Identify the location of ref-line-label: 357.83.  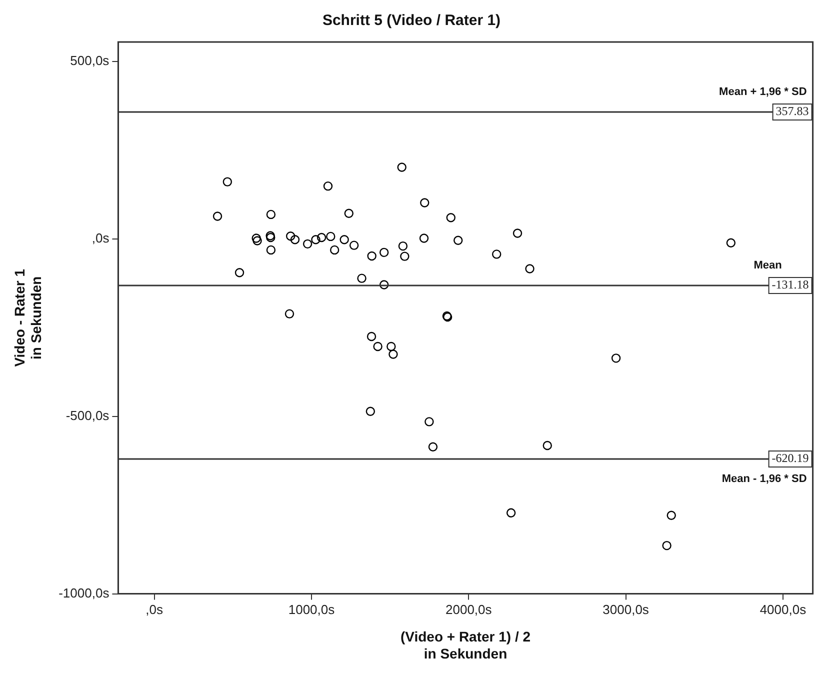
(792, 111).